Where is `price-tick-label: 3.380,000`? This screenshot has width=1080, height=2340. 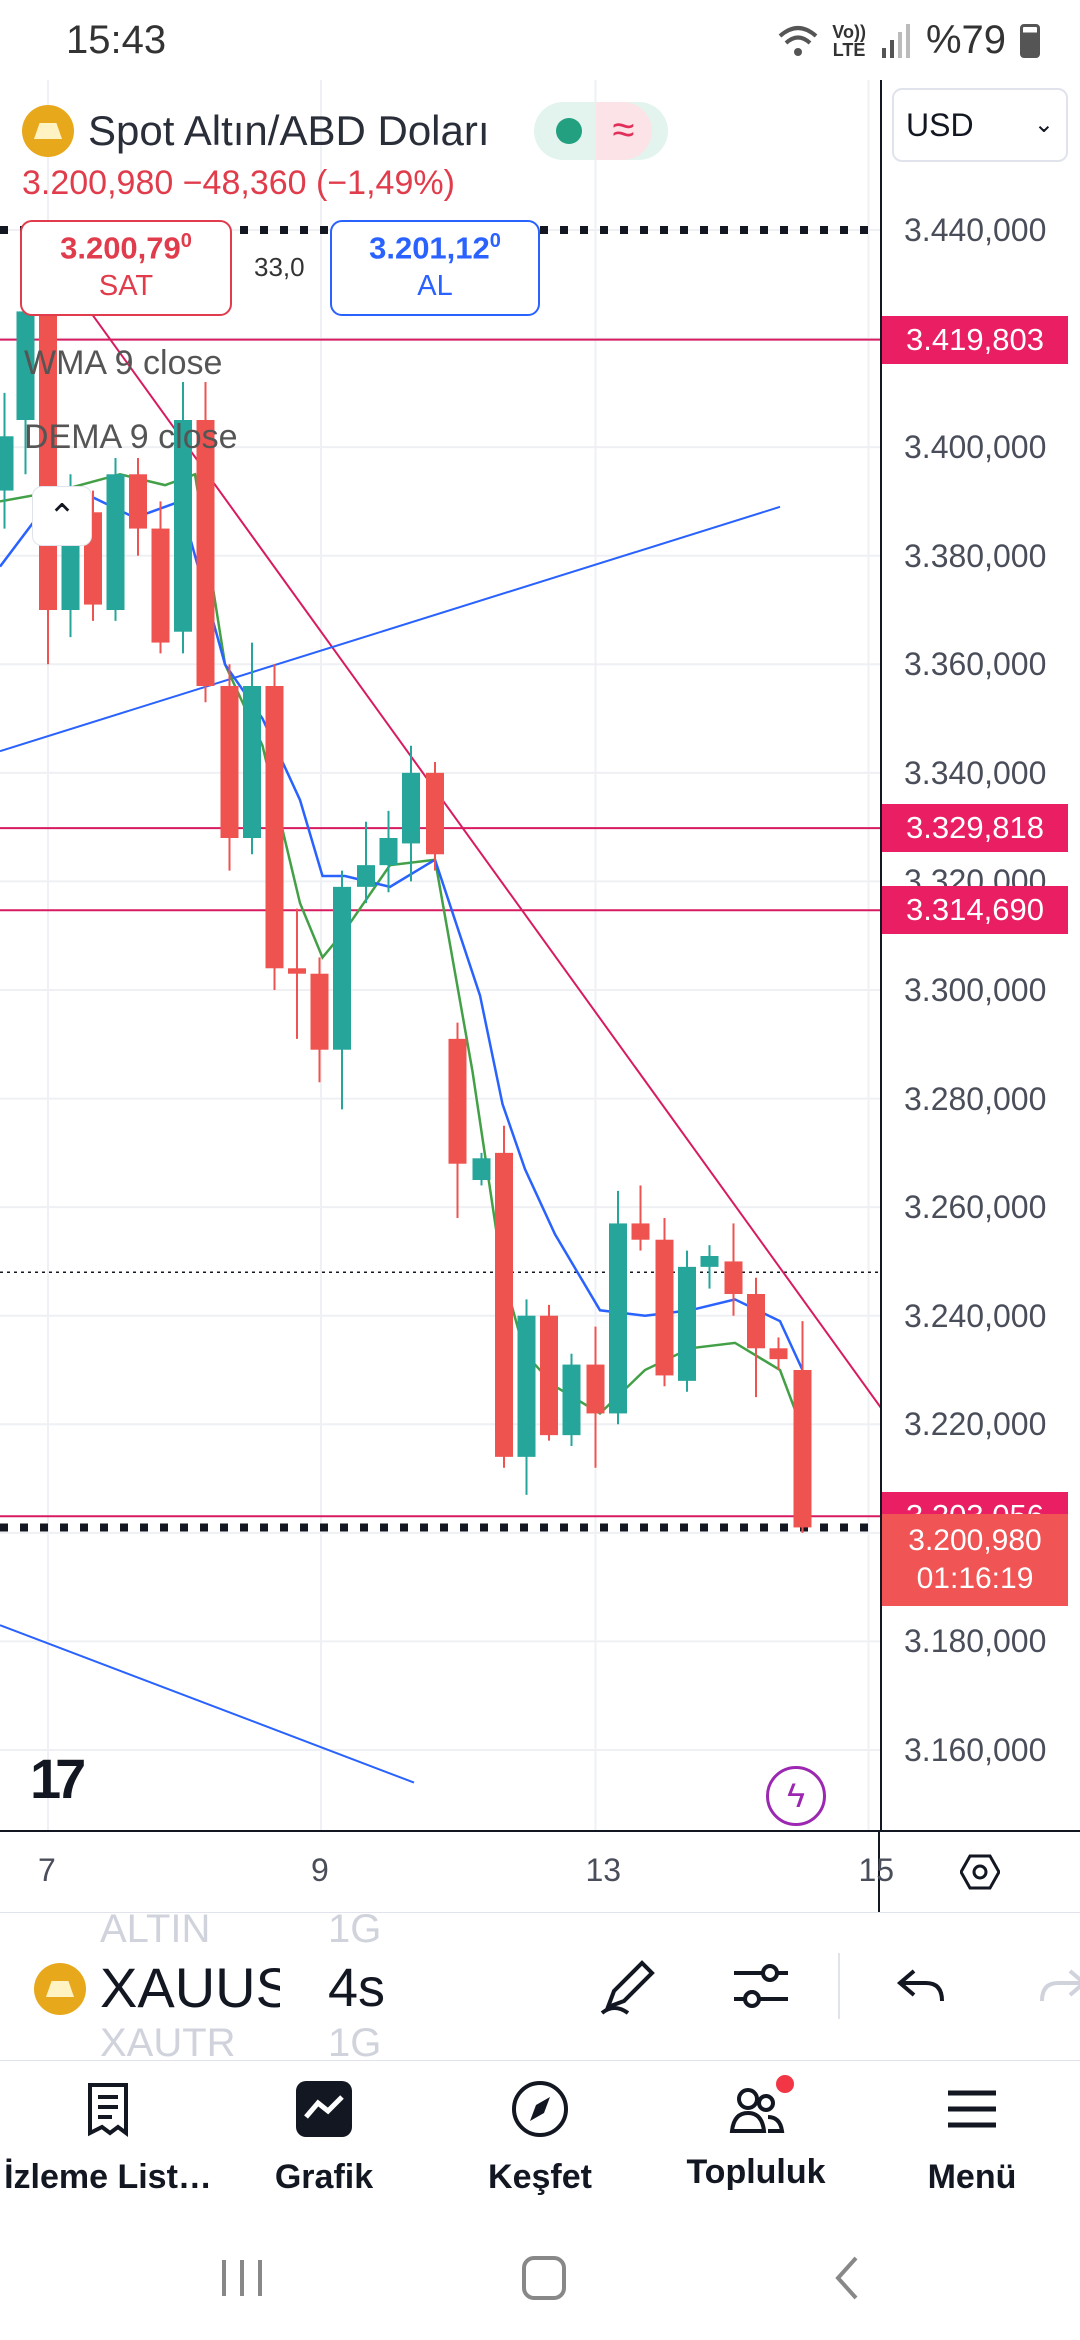 price-tick-label: 3.380,000 is located at coordinates (975, 555).